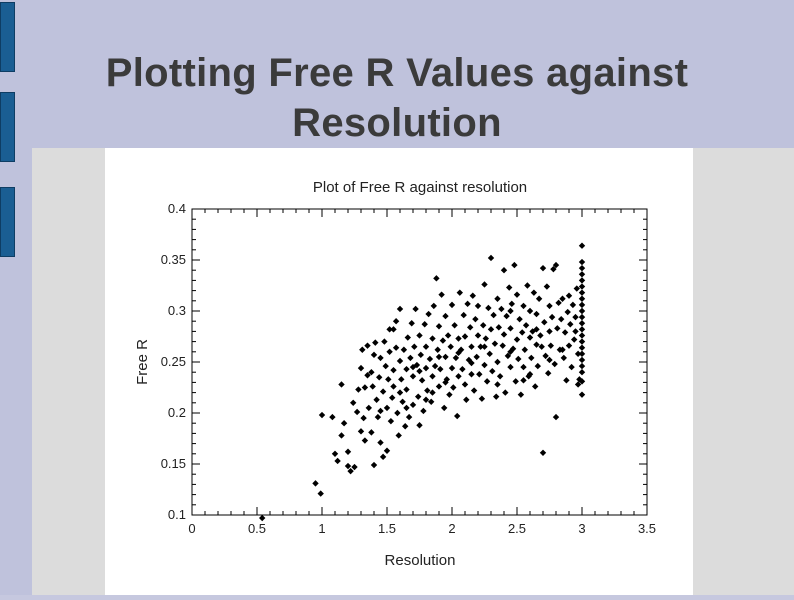  I want to click on y-tick-label: 0.35, so click(173, 259).